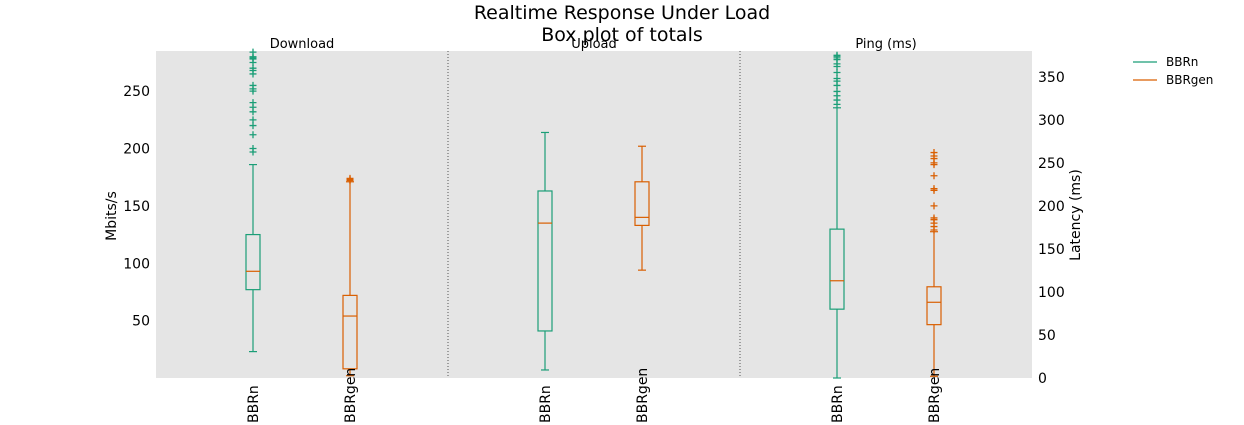  What do you see at coordinates (1051, 121) in the screenshot?
I see `right-tick-label: 300` at bounding box center [1051, 121].